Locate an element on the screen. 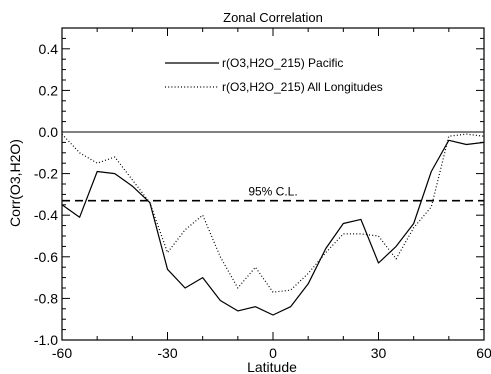 This screenshot has height=374, width=491. x-tick-label: 60 is located at coordinates (483, 353).